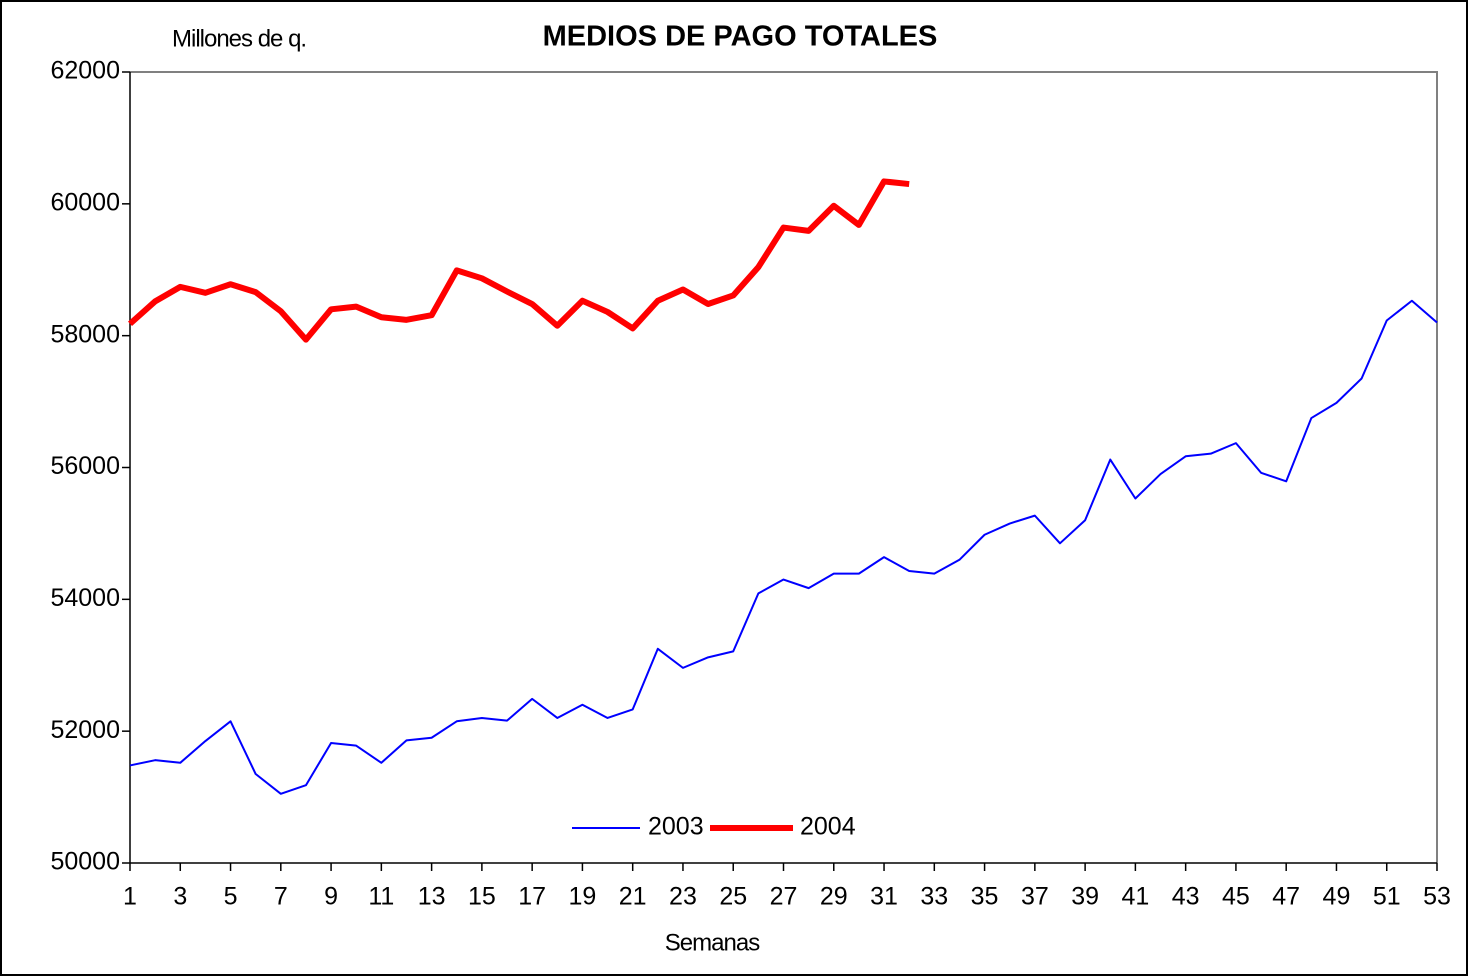 The image size is (1469, 977). Describe the element at coordinates (1437, 897) in the screenshot. I see `x-tick-label: 53` at that location.